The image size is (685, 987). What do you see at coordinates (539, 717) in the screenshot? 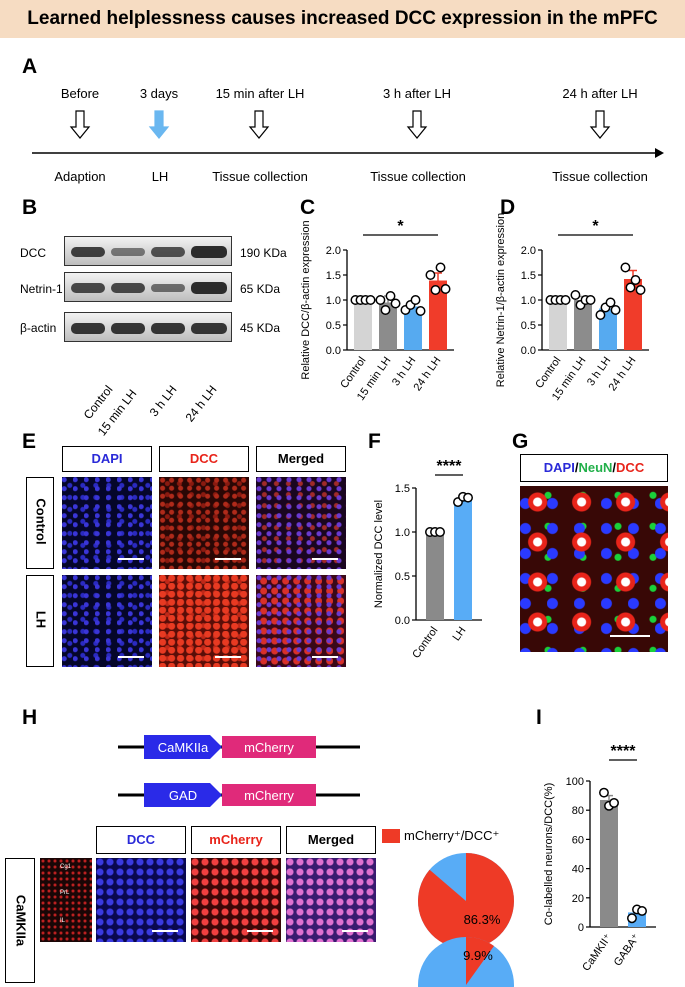
I see `panel-label-i: I` at bounding box center [539, 717].